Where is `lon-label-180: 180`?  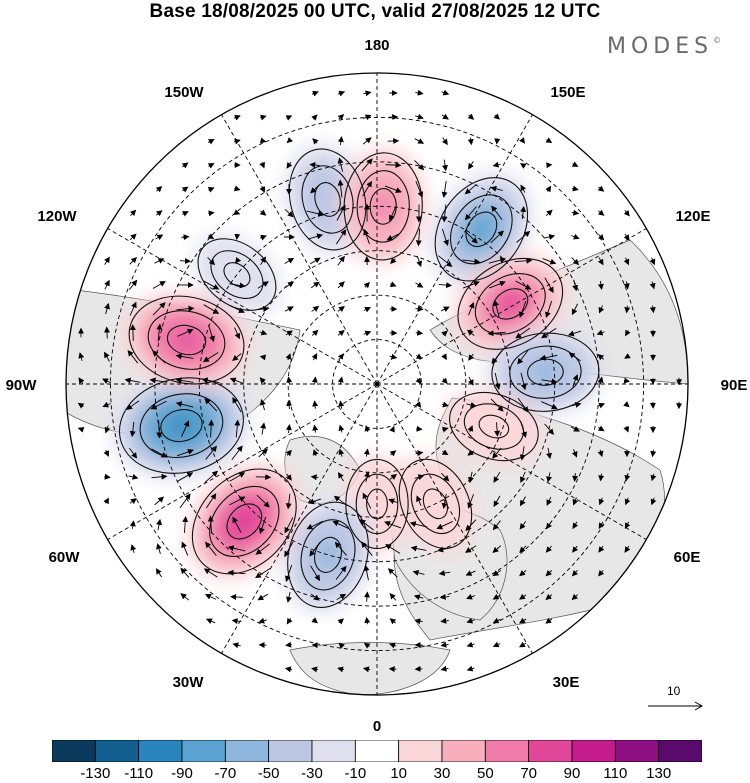
lon-label-180: 180 is located at coordinates (376, 45).